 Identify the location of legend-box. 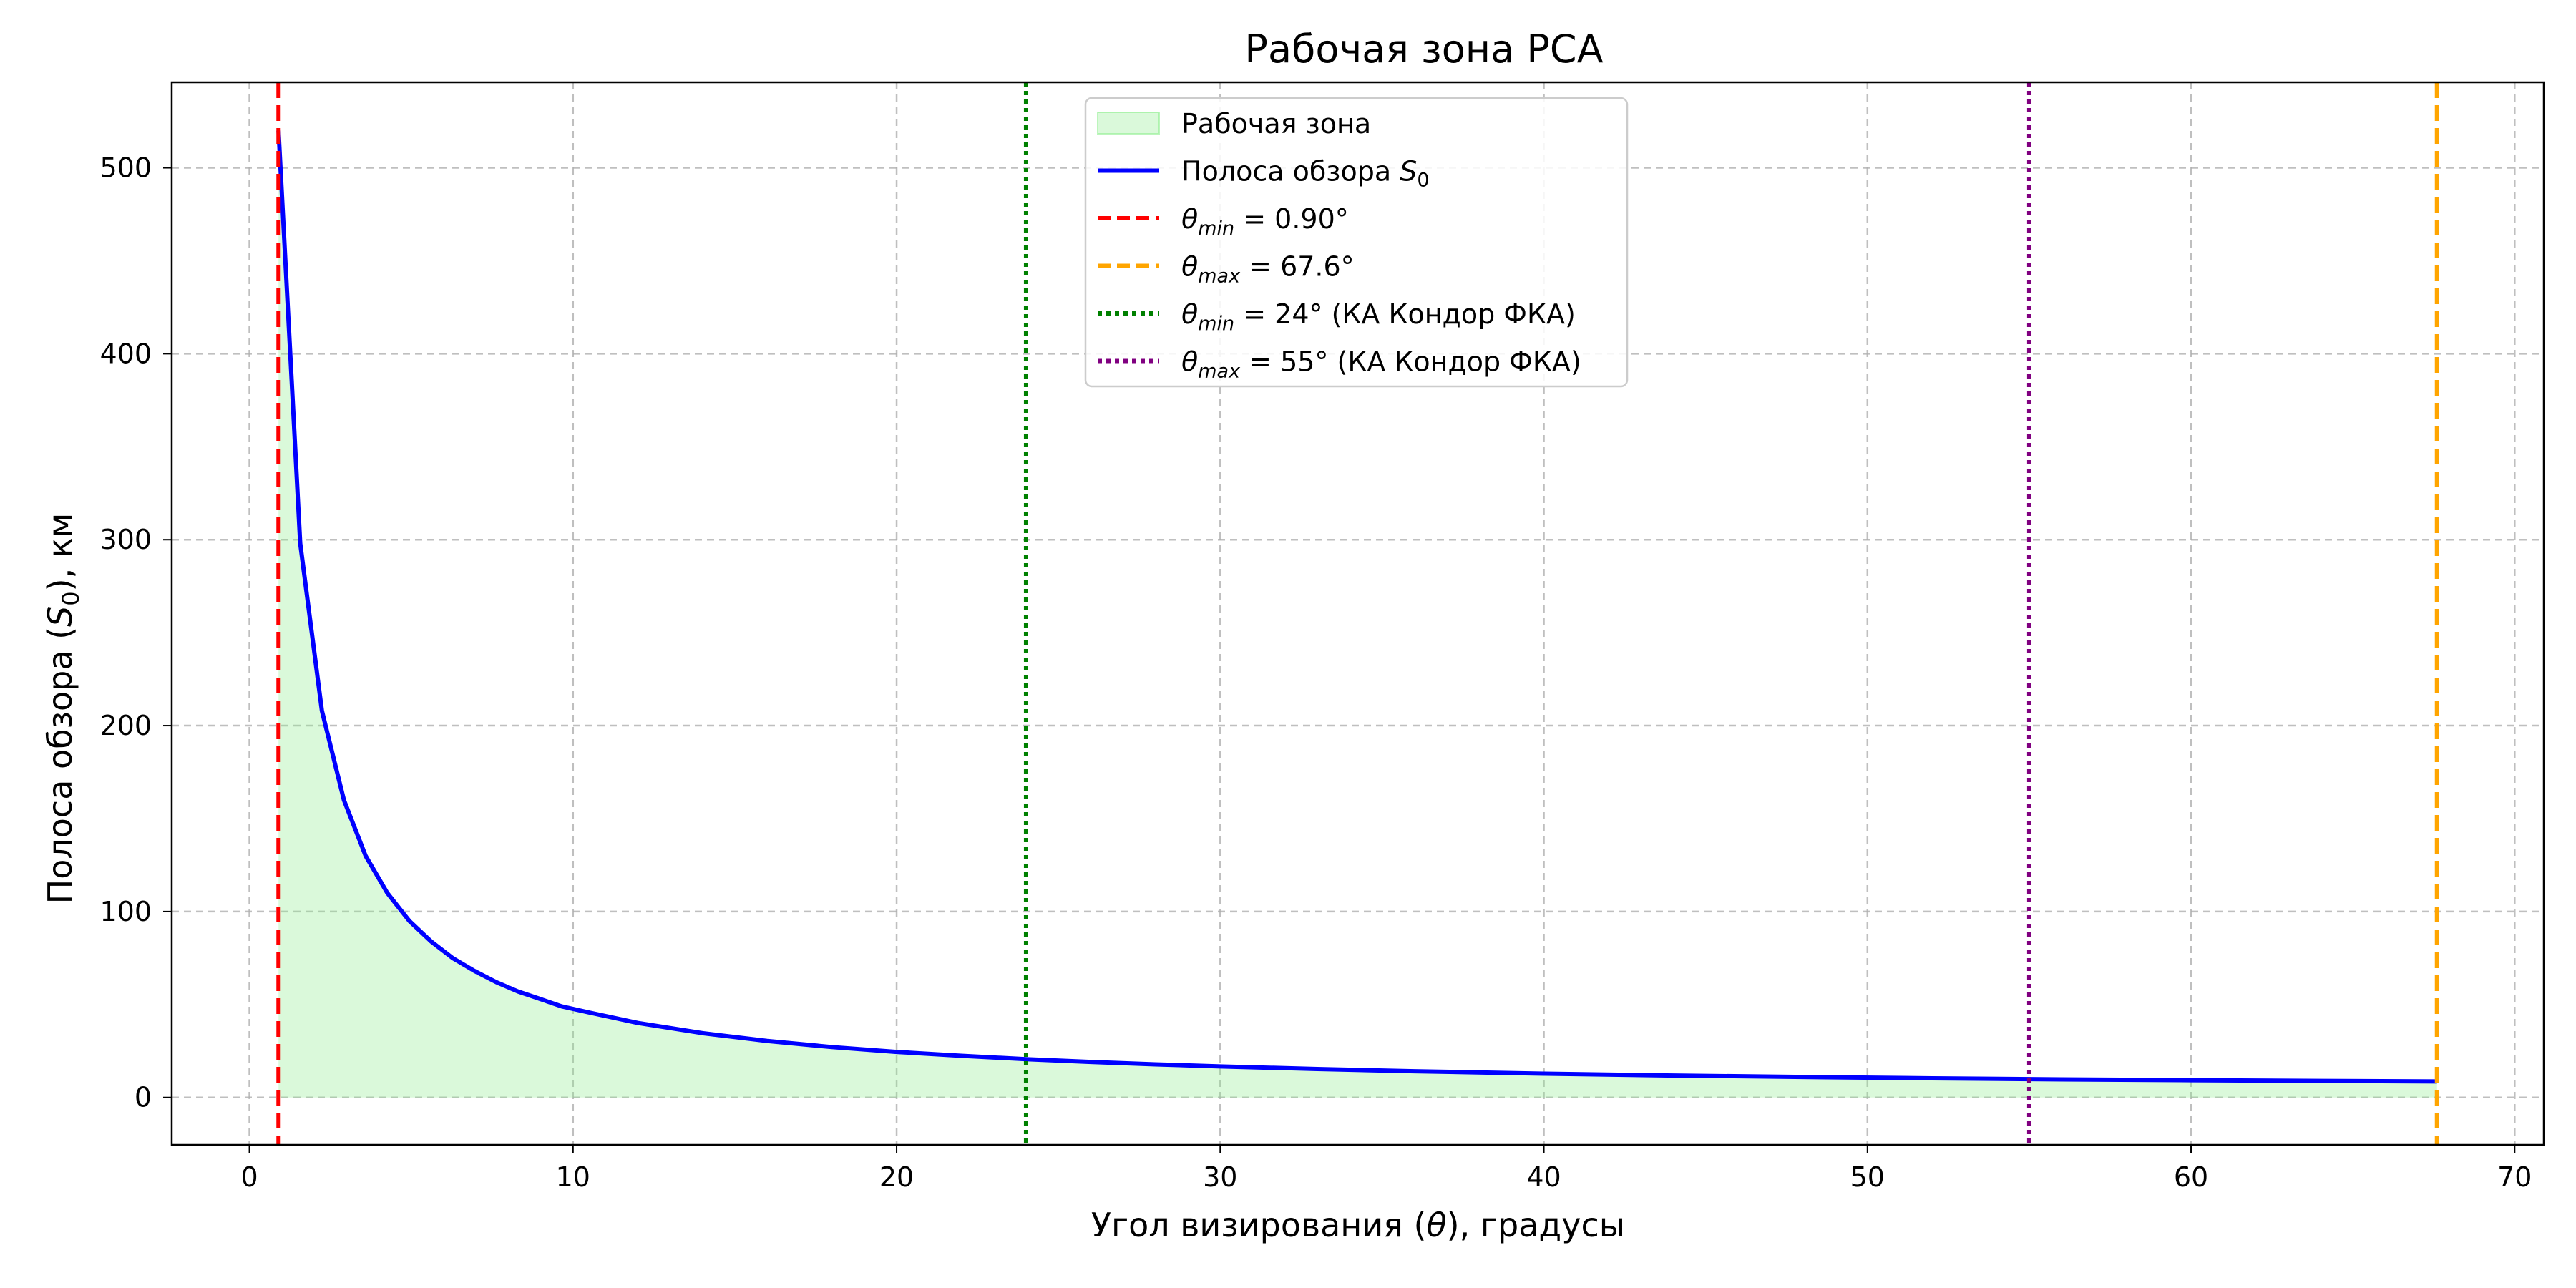
(1356, 242).